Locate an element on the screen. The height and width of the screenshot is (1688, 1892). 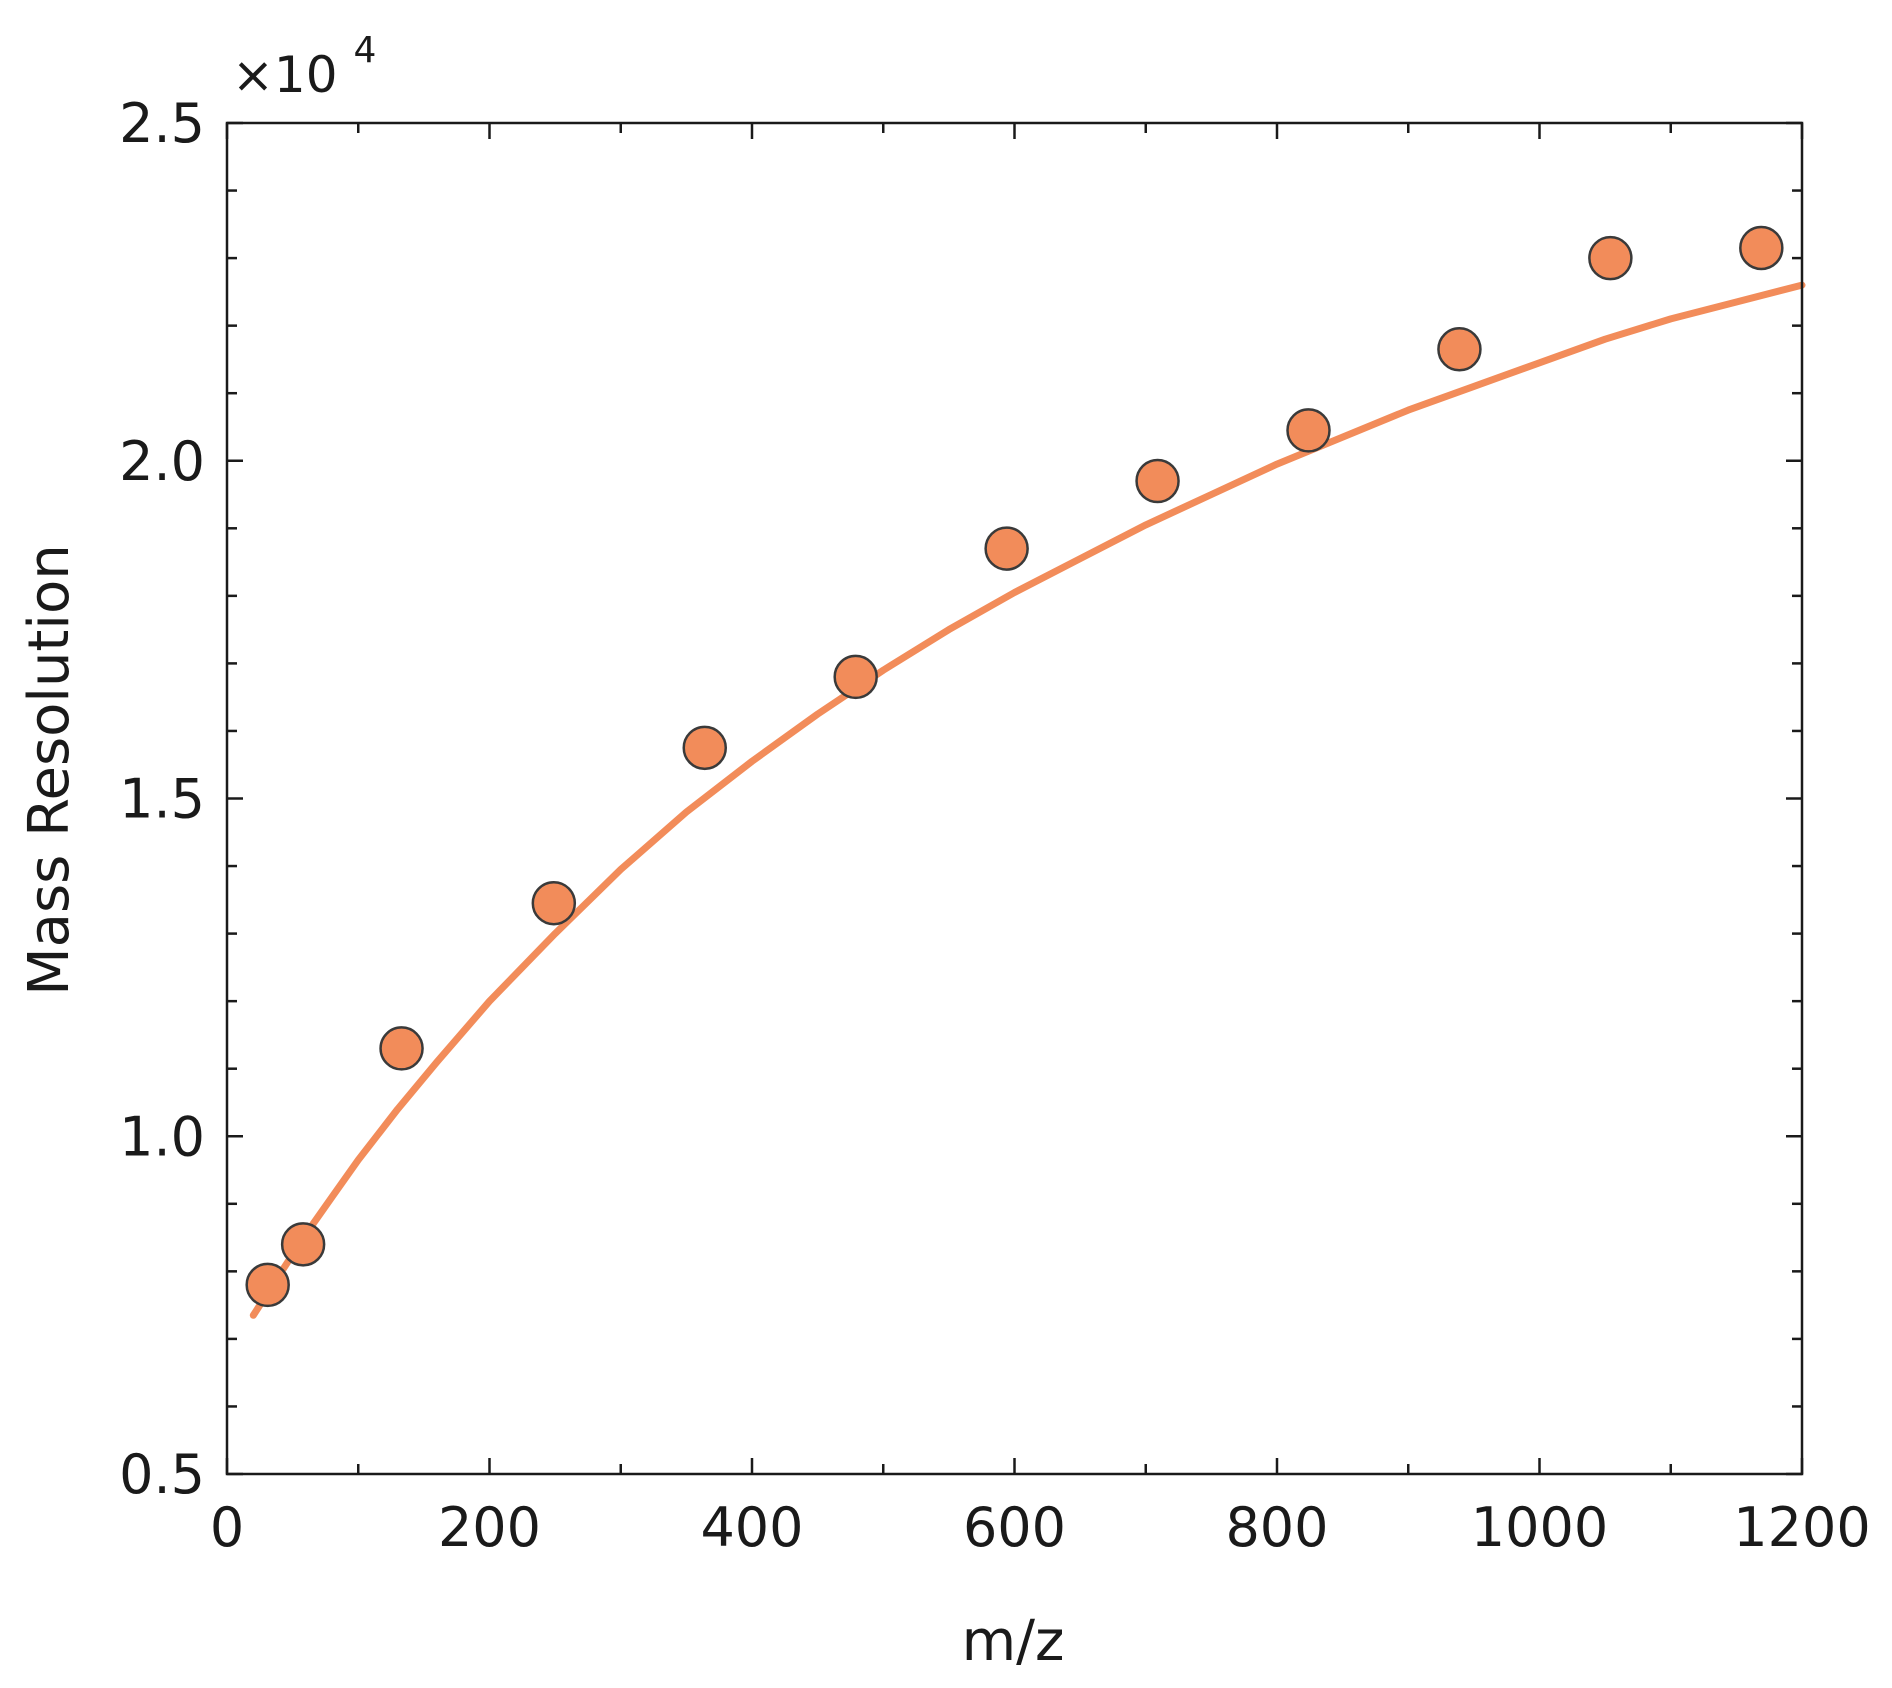
y-tick-label: 0.5 is located at coordinates (162, 1474).